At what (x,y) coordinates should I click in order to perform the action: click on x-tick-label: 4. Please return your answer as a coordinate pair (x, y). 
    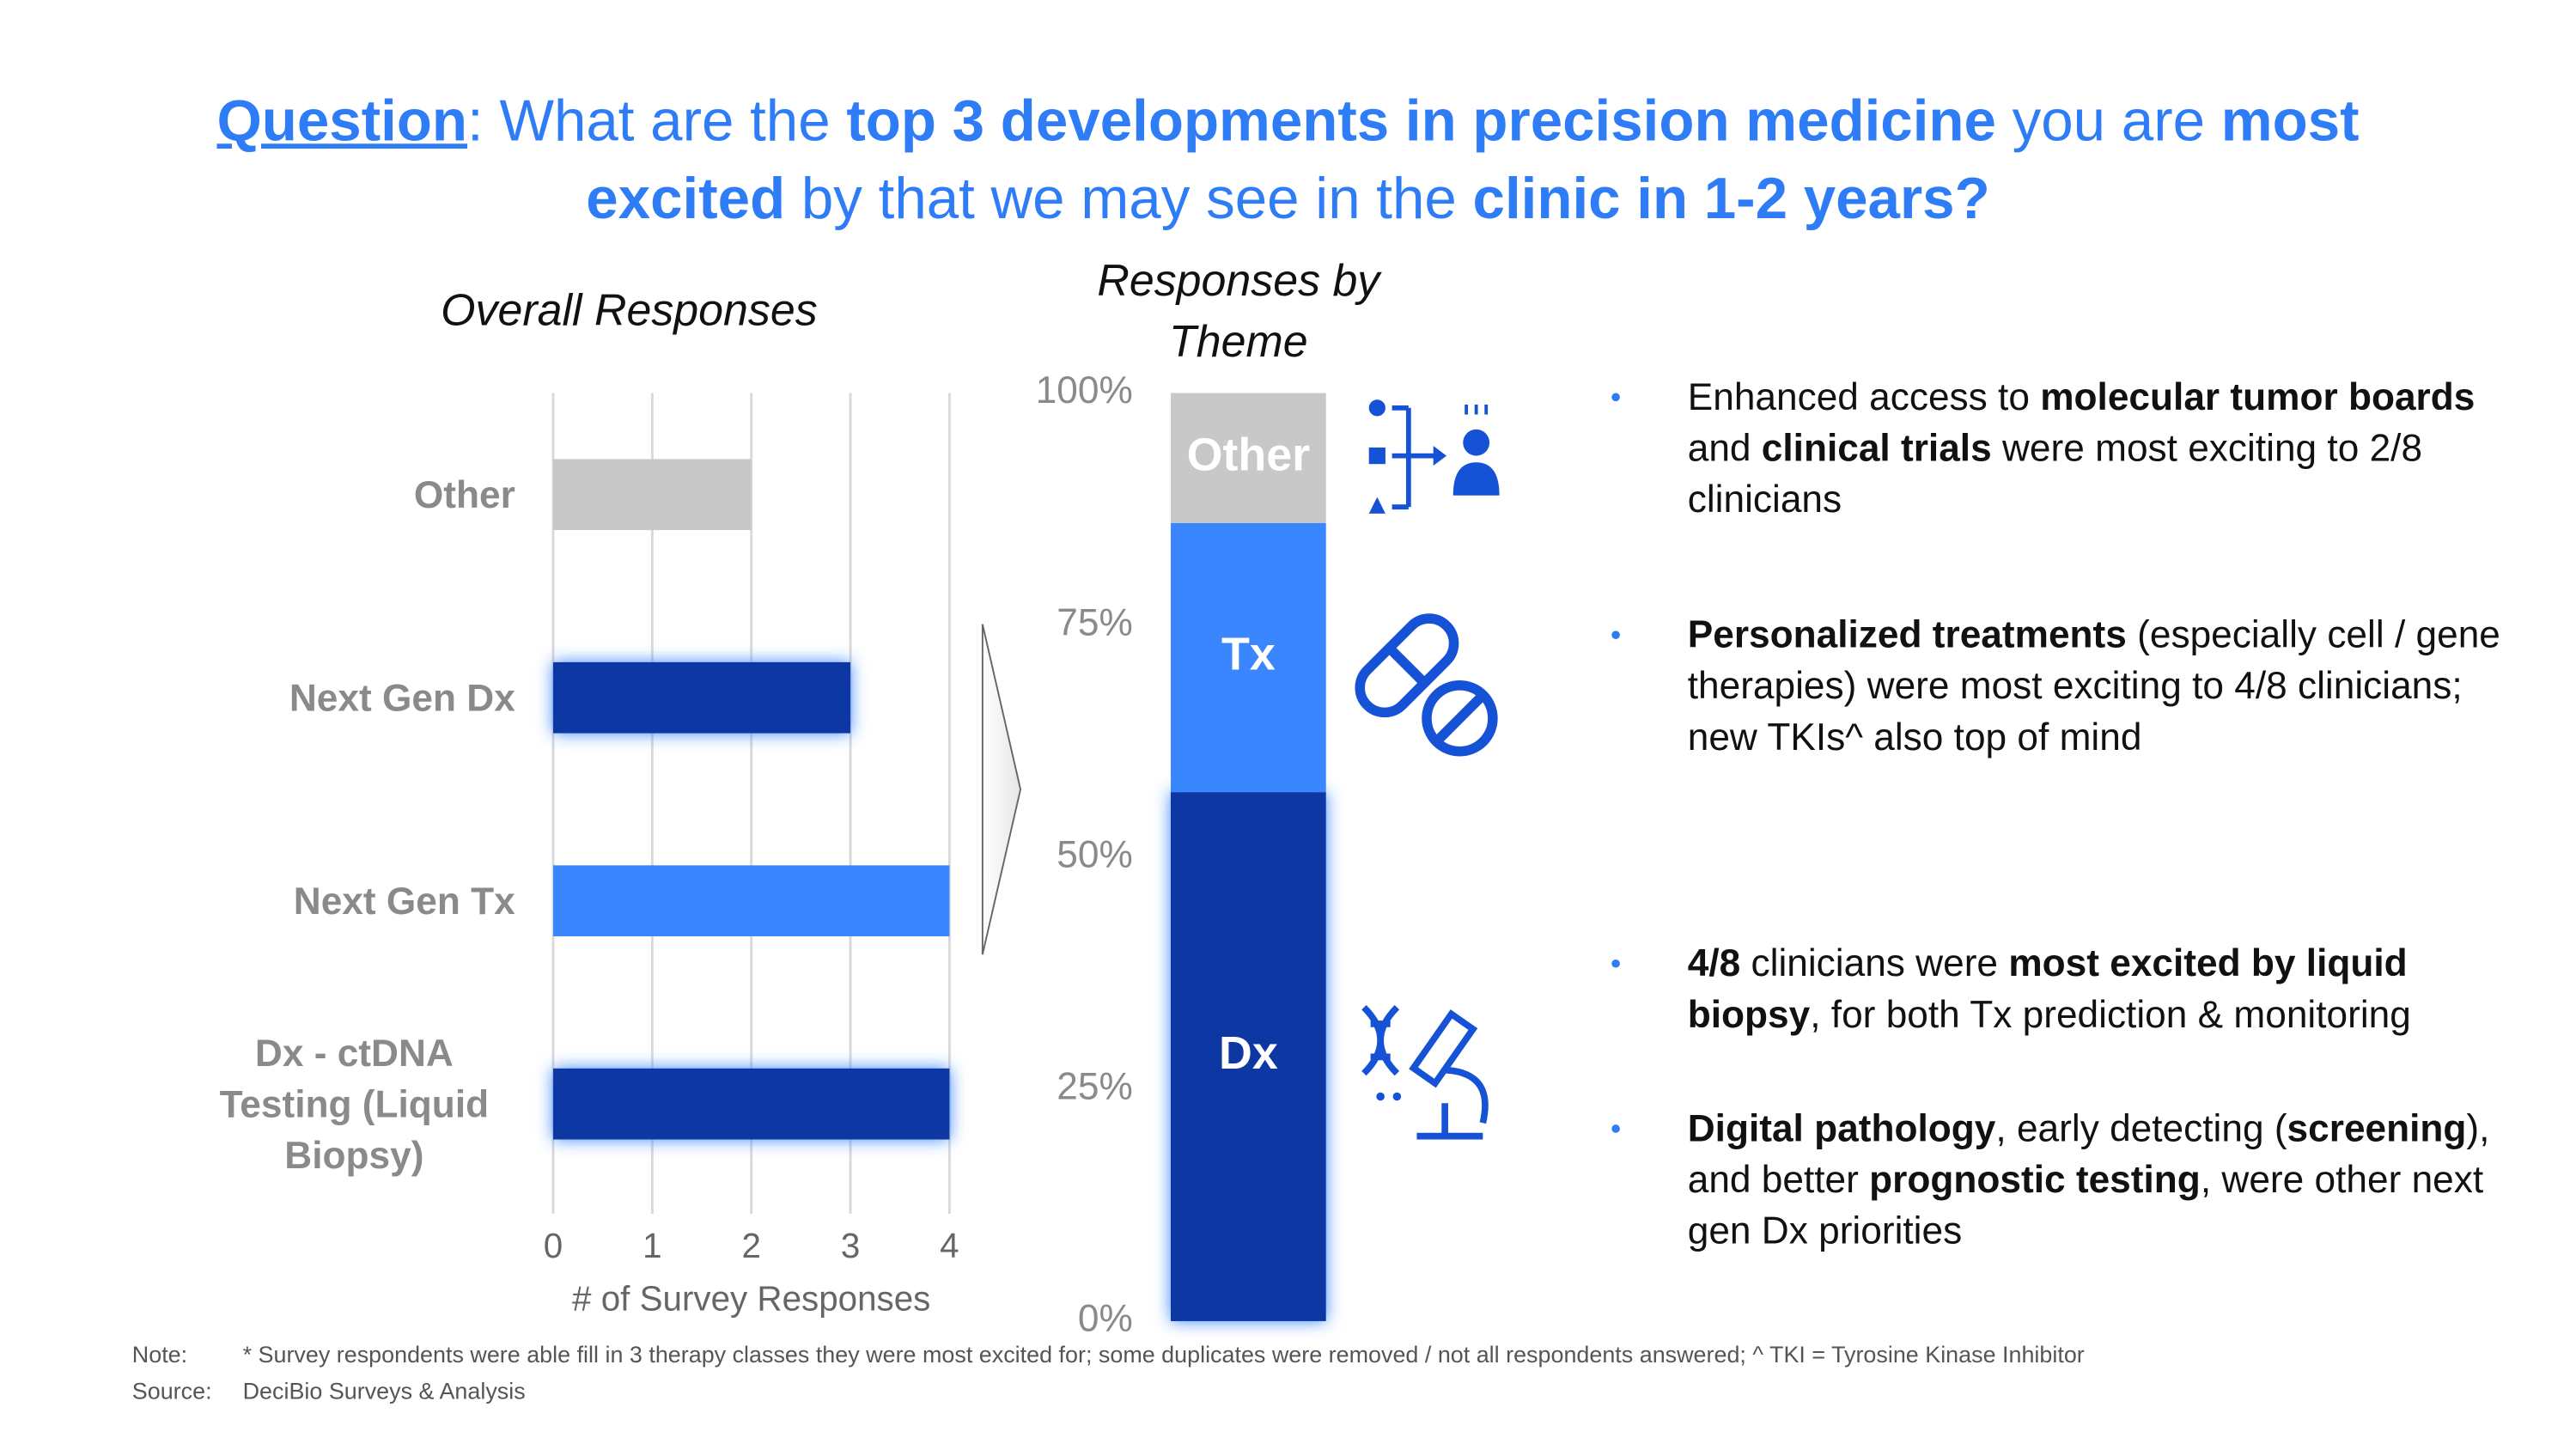
    Looking at the image, I should click on (949, 1245).